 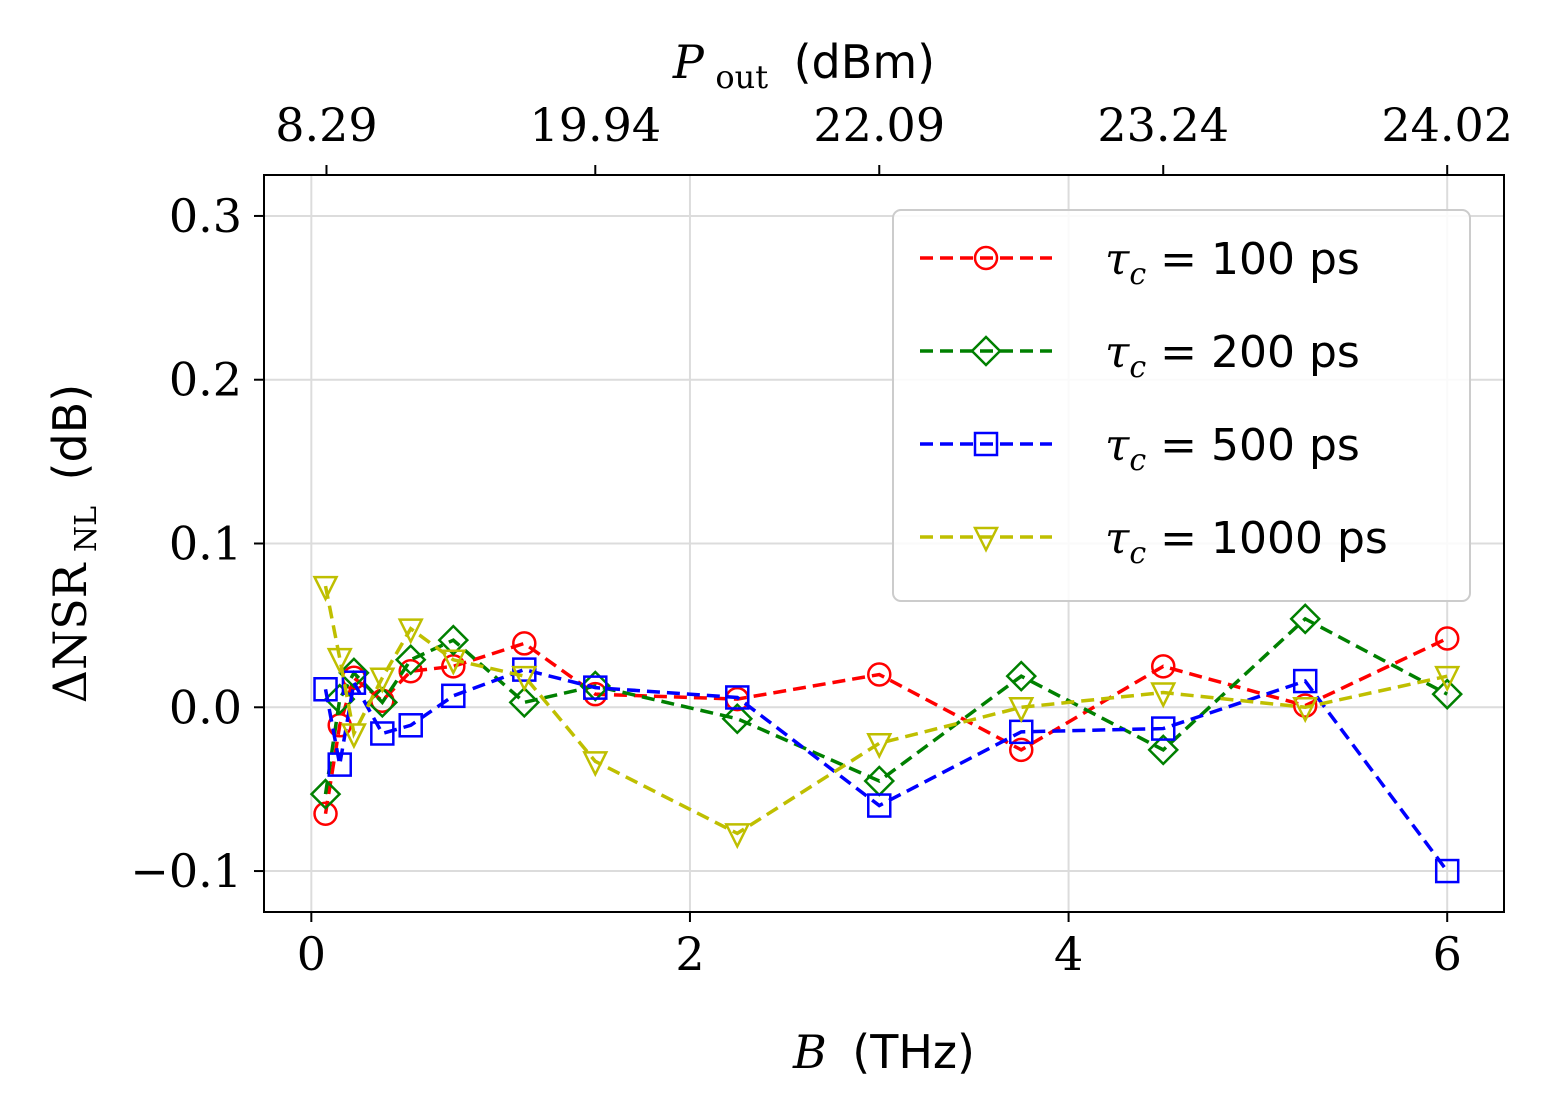 I want to click on top-tick-label-2: 22.09, so click(x=879, y=125).